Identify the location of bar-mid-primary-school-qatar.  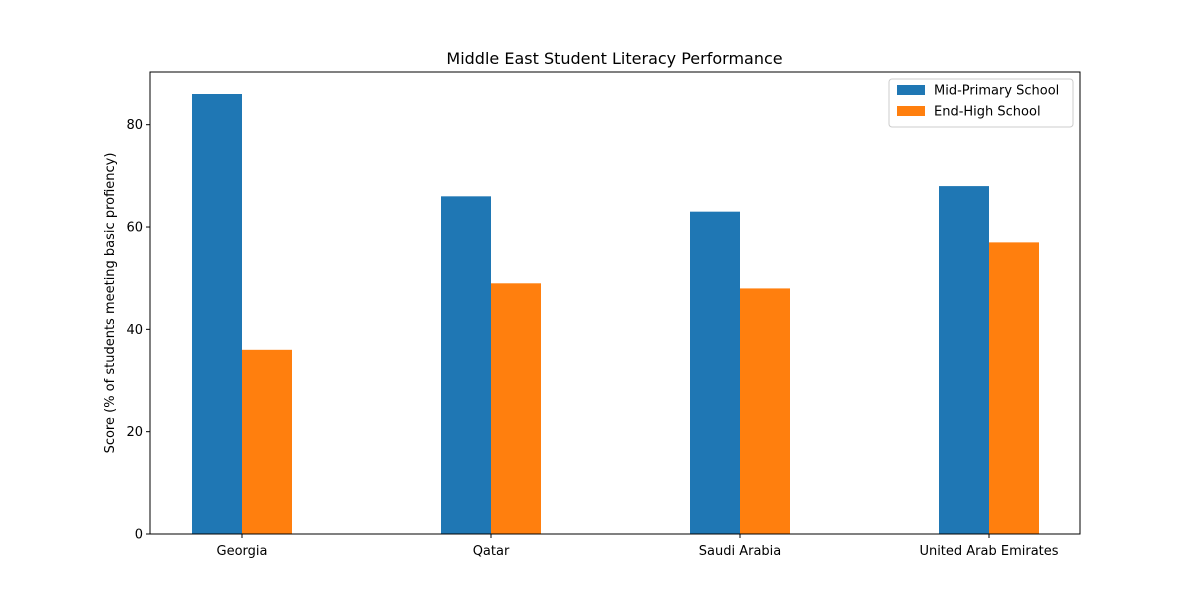
(466, 365).